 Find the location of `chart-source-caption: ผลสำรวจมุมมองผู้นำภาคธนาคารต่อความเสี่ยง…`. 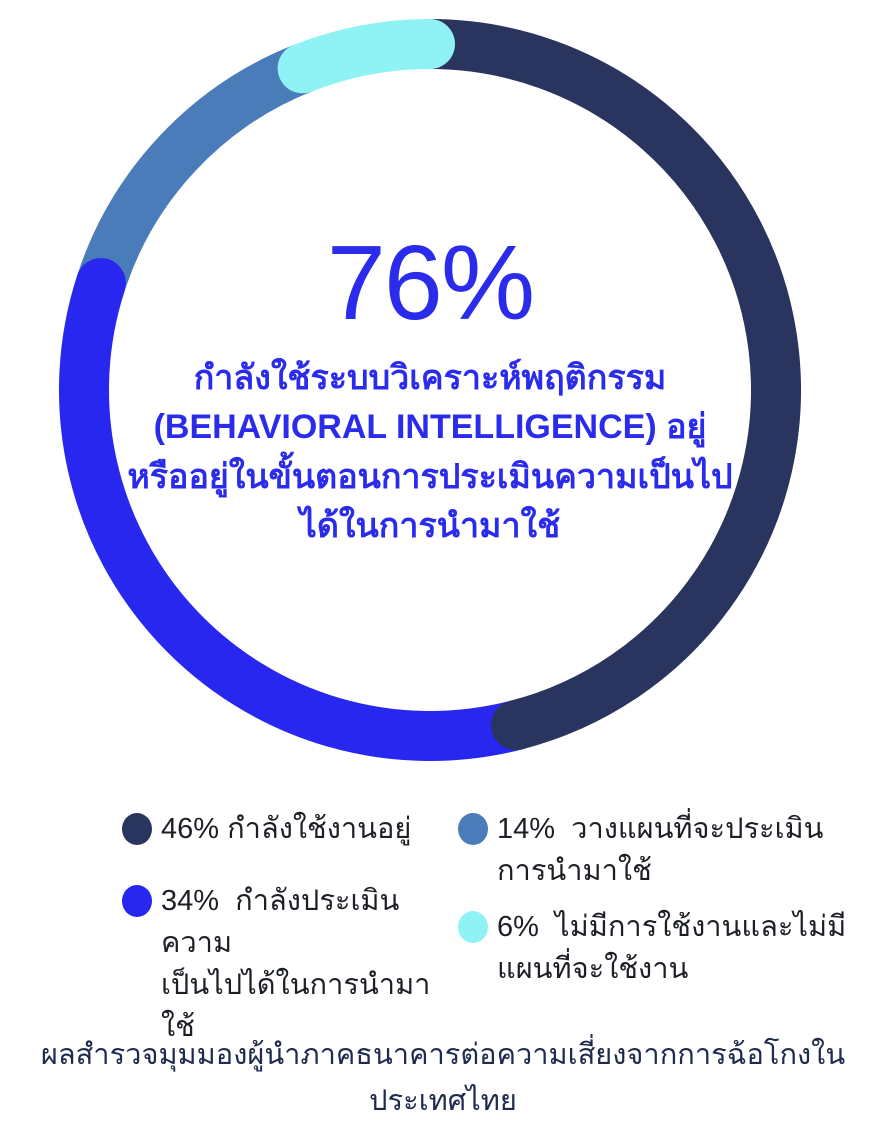

chart-source-caption: ผลสำรวจมุมมองผู้นำภาคธนาคารต่อความเสี่ยง… is located at coordinates (443, 1078).